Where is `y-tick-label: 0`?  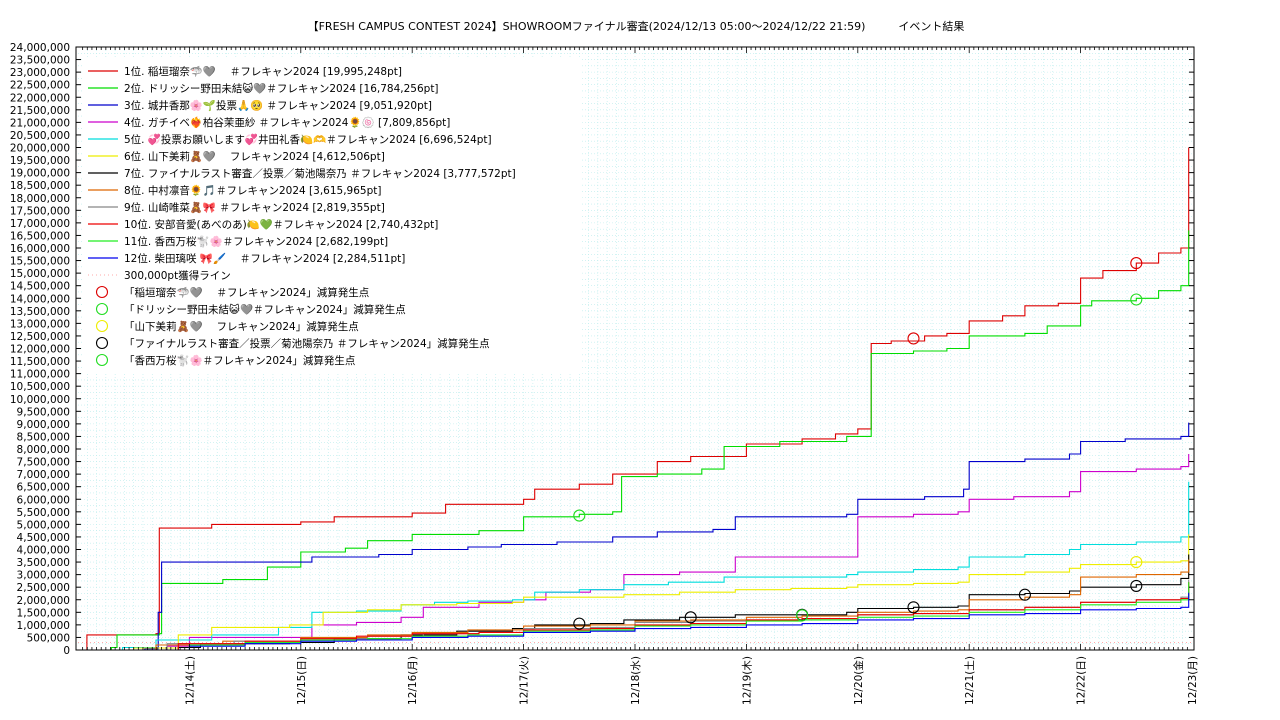 y-tick-label: 0 is located at coordinates (66, 651).